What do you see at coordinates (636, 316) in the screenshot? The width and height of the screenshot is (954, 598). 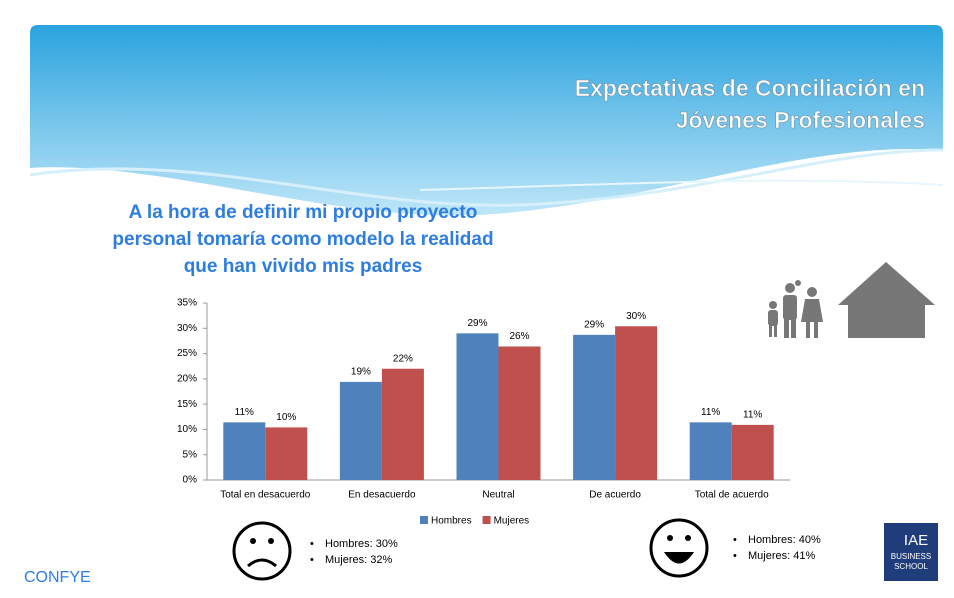 I see `value-label: 30%` at bounding box center [636, 316].